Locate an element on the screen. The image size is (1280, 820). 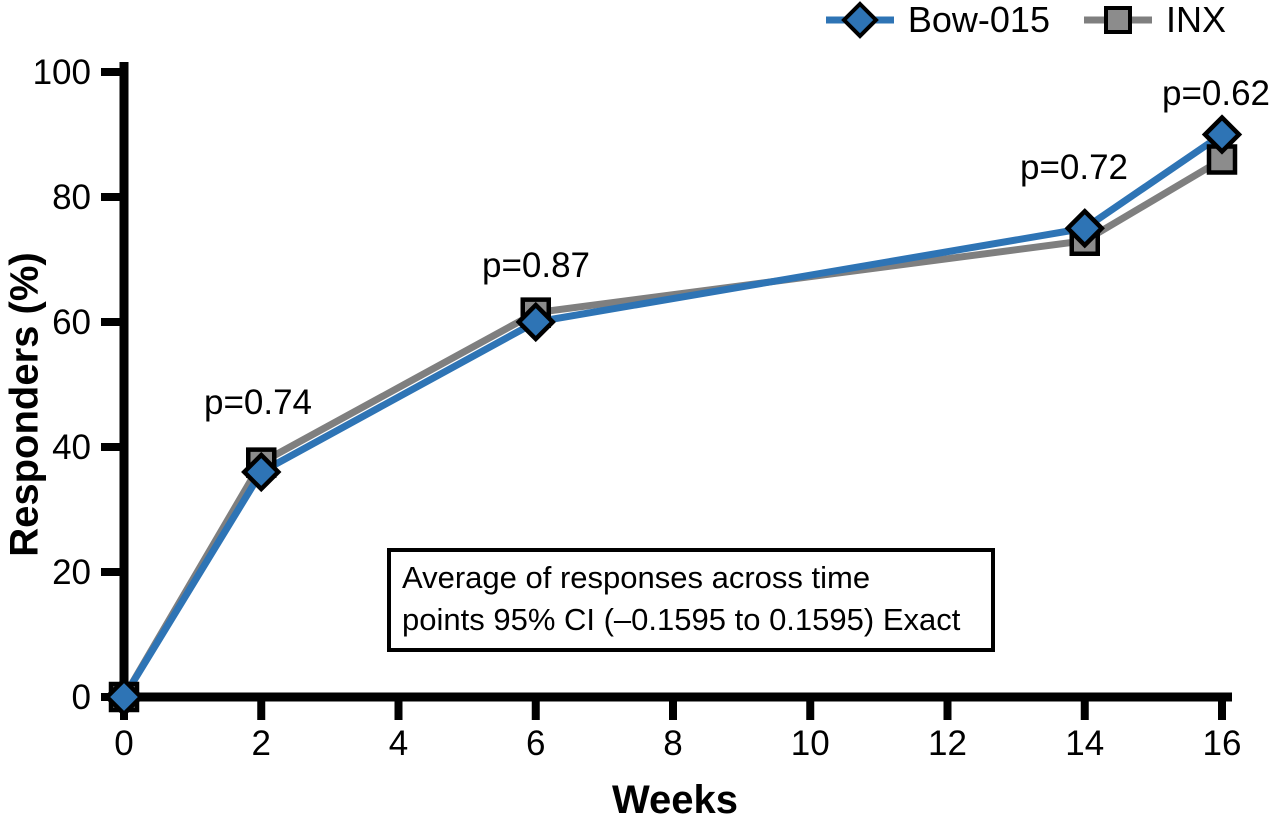
legend-item-inx: INX is located at coordinates (1154, 20).